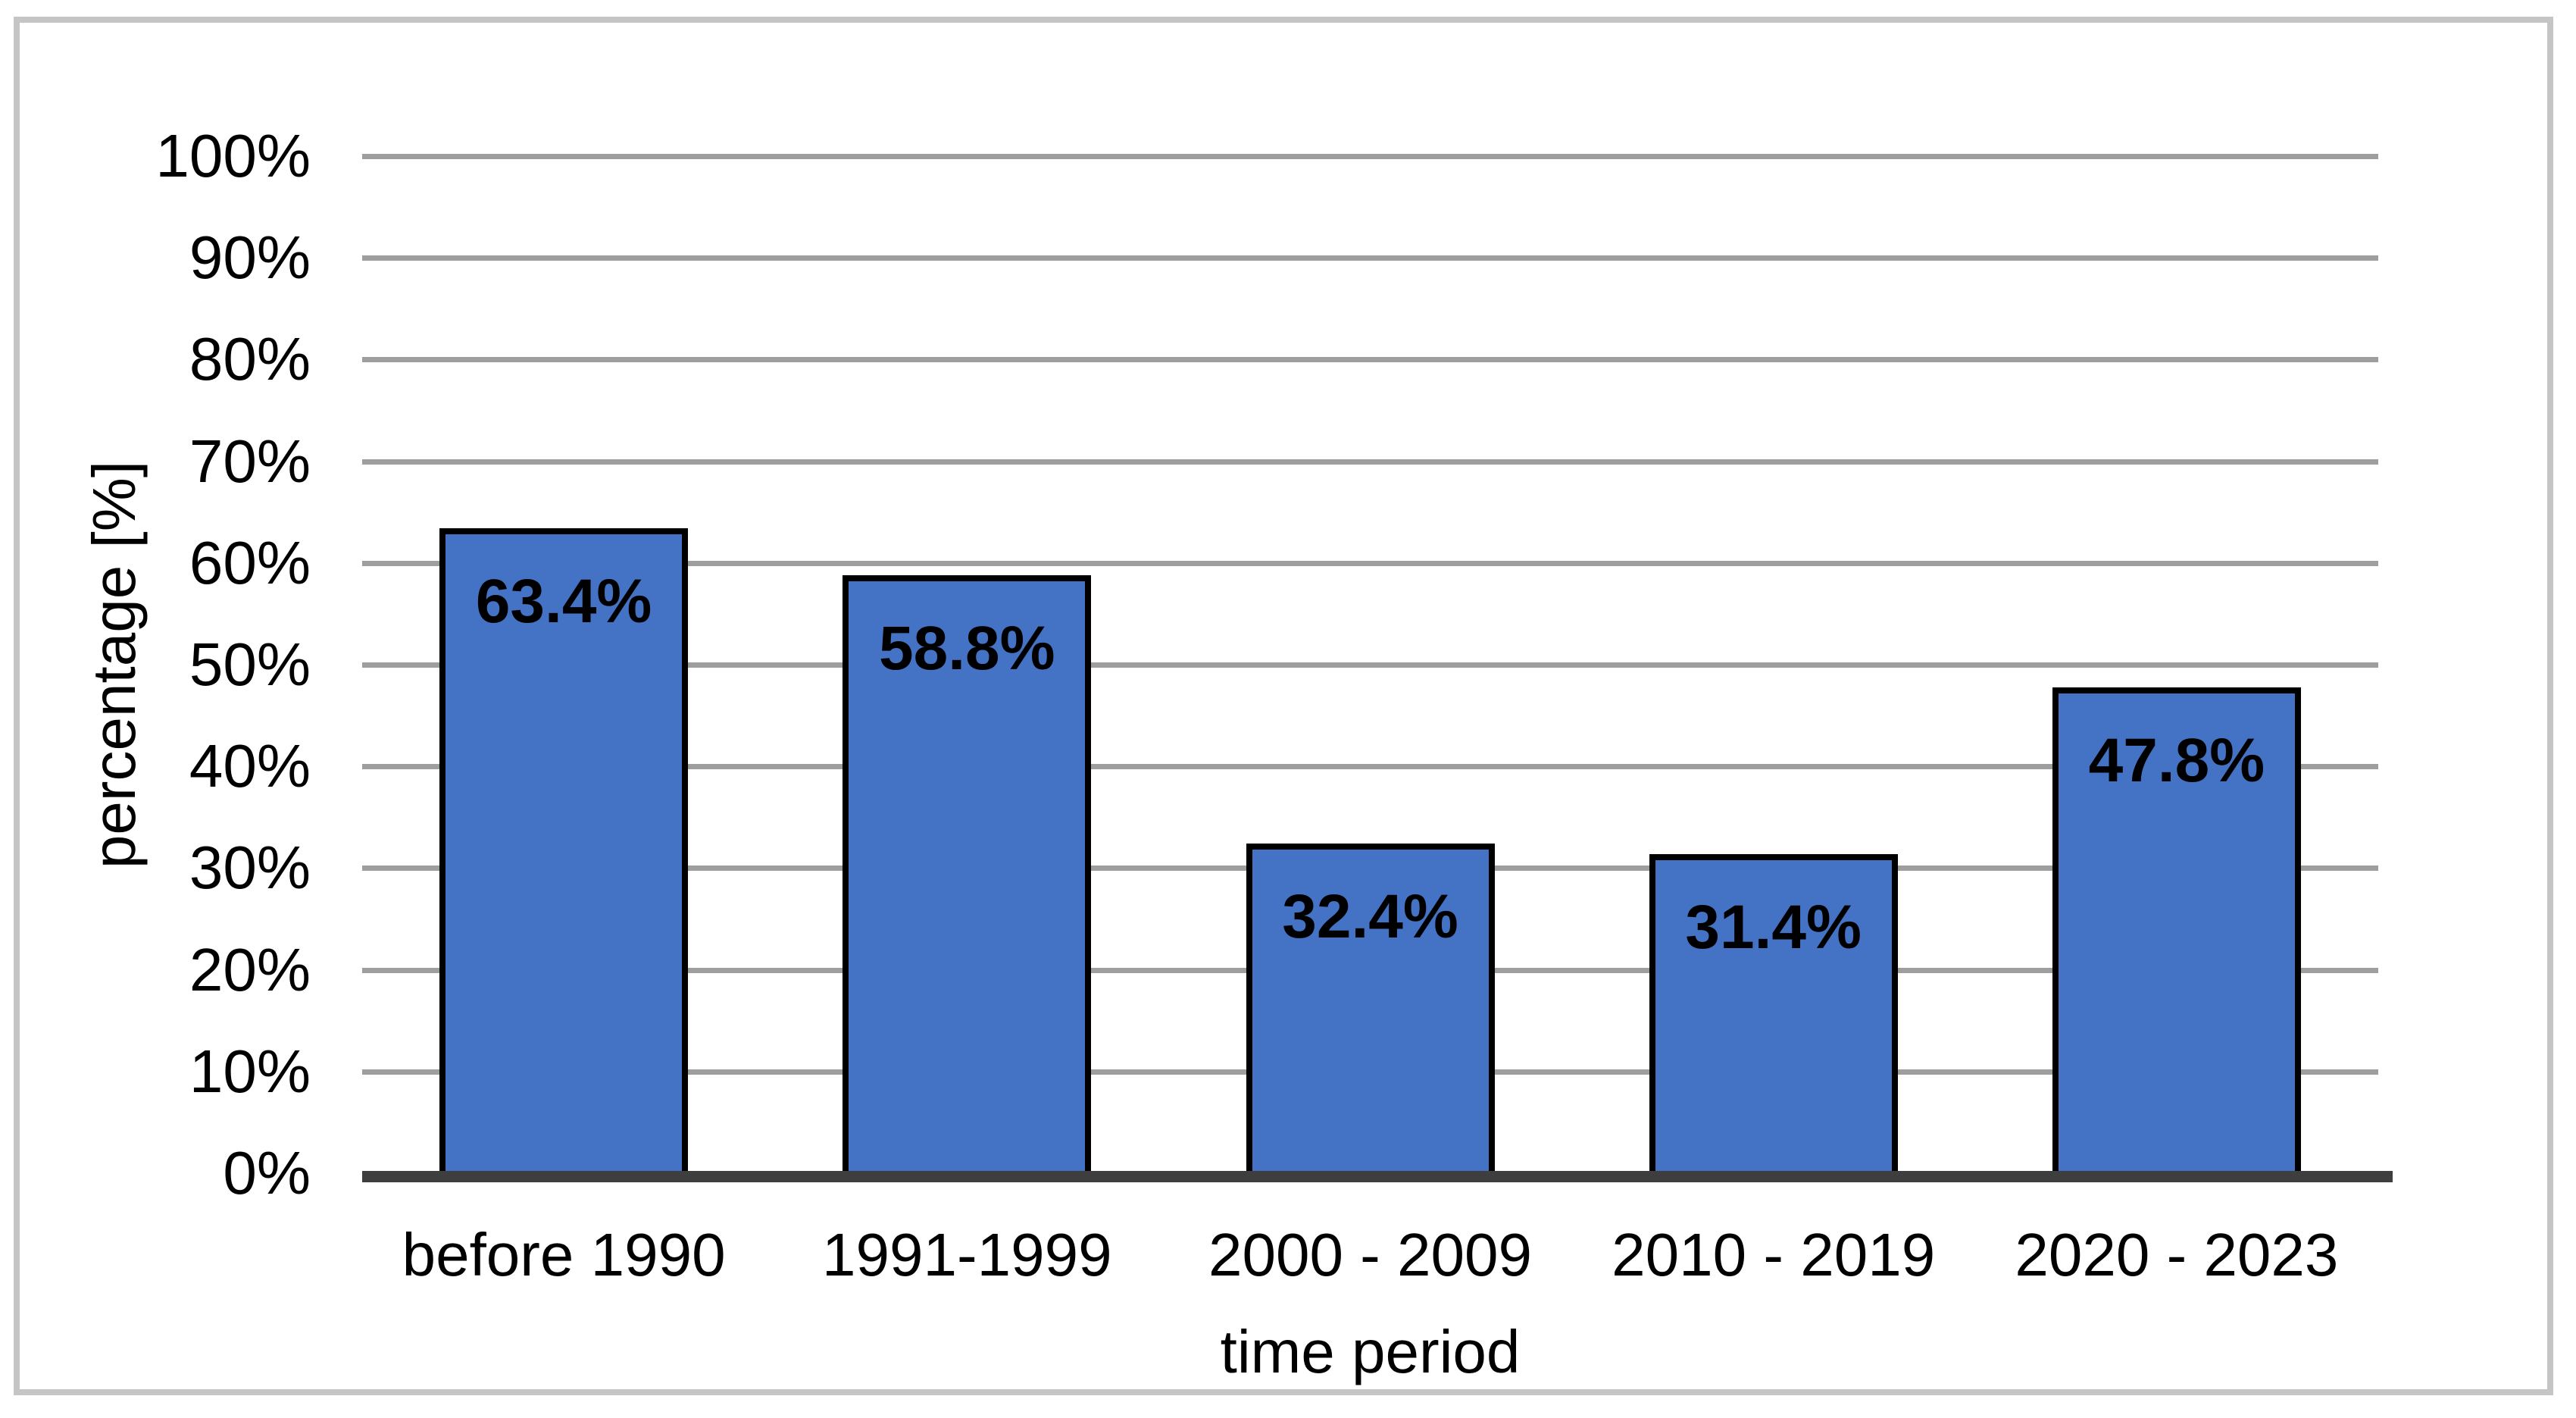  What do you see at coordinates (968, 878) in the screenshot?
I see `bar: 58.8%` at bounding box center [968, 878].